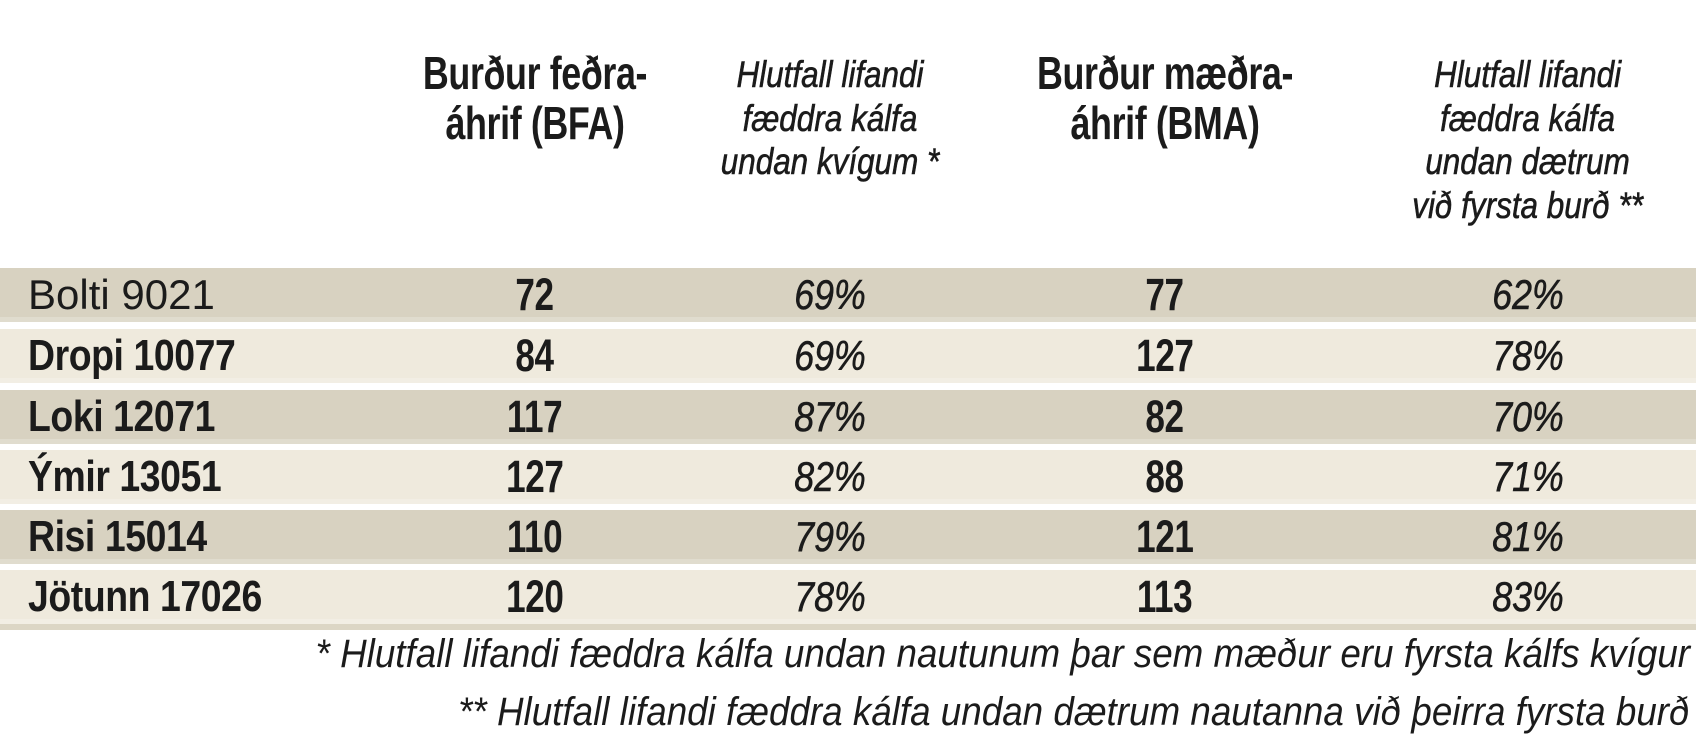 Image resolution: width=1696 pixels, height=748 pixels. I want to click on bma-value: 127, so click(1165, 355).